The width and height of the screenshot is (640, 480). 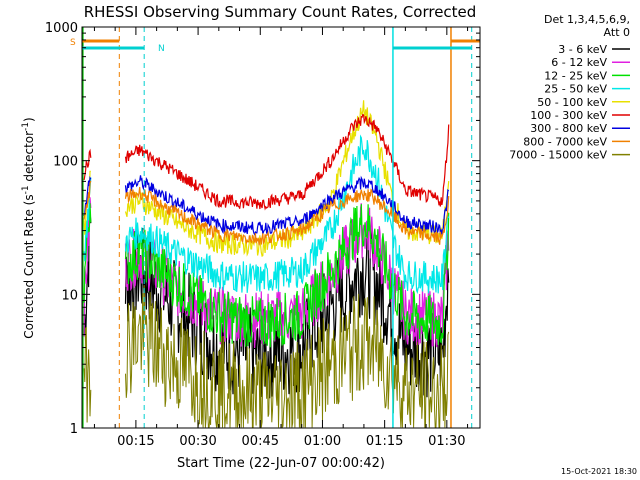 What do you see at coordinates (617, 32) in the screenshot?
I see `legend-header-line2: Att 0` at bounding box center [617, 32].